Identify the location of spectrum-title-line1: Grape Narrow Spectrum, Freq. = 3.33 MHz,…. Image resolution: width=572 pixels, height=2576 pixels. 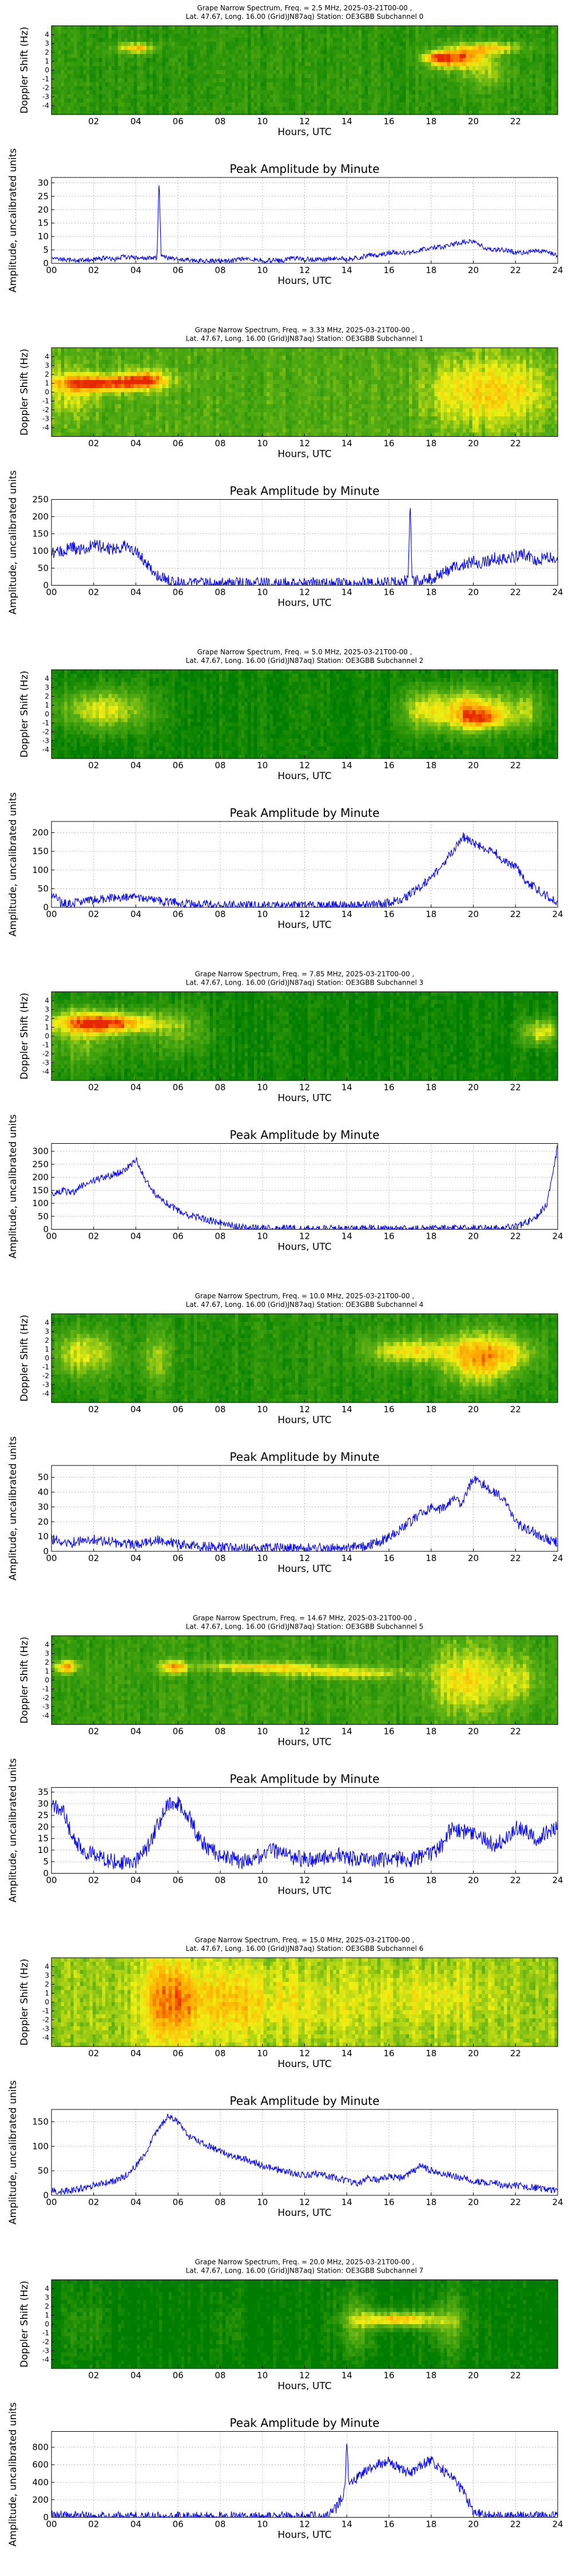
(304, 330).